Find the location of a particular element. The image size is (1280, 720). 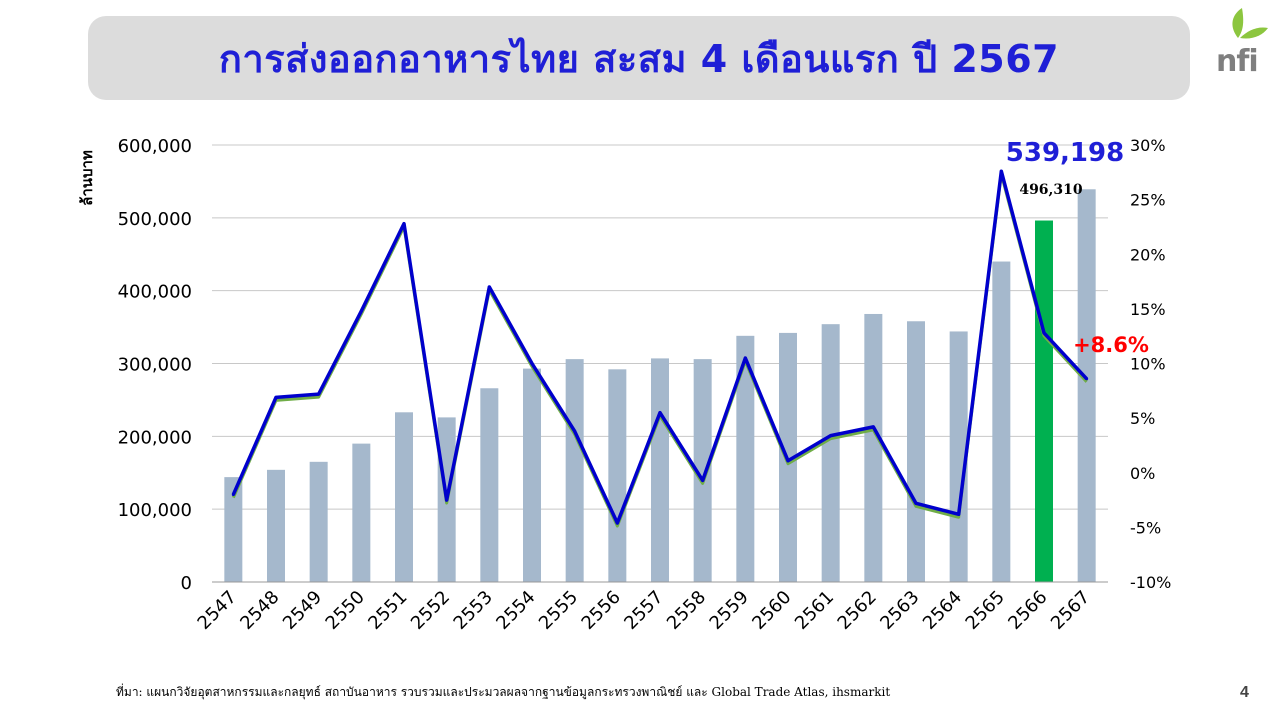

x-tick-label: 2550 is located at coordinates (345, 610).